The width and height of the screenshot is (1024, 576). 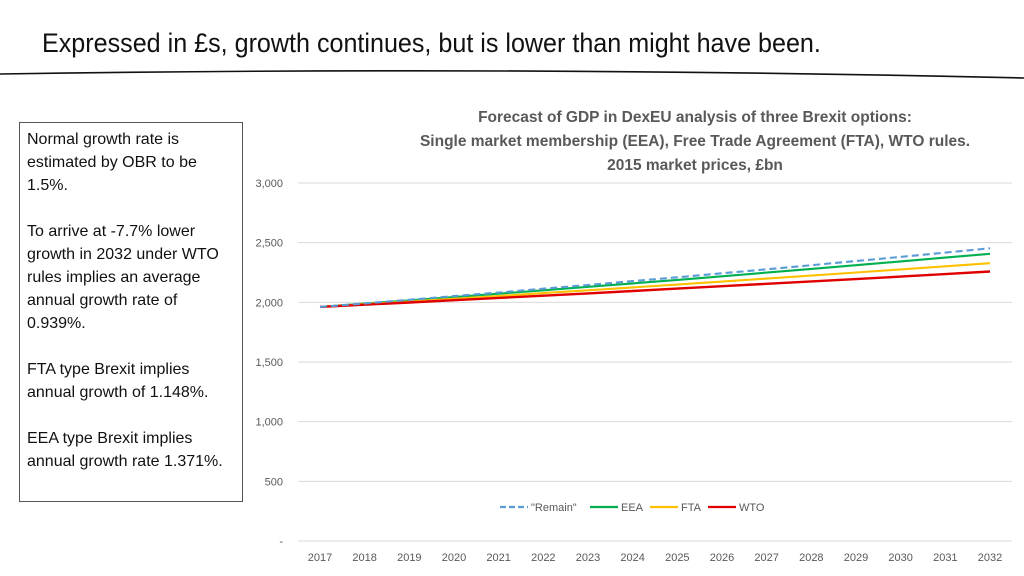 I want to click on y-axis-ticks: - 500 1,000 1,500 2,000 2,500 3,000, so click(x=269, y=363).